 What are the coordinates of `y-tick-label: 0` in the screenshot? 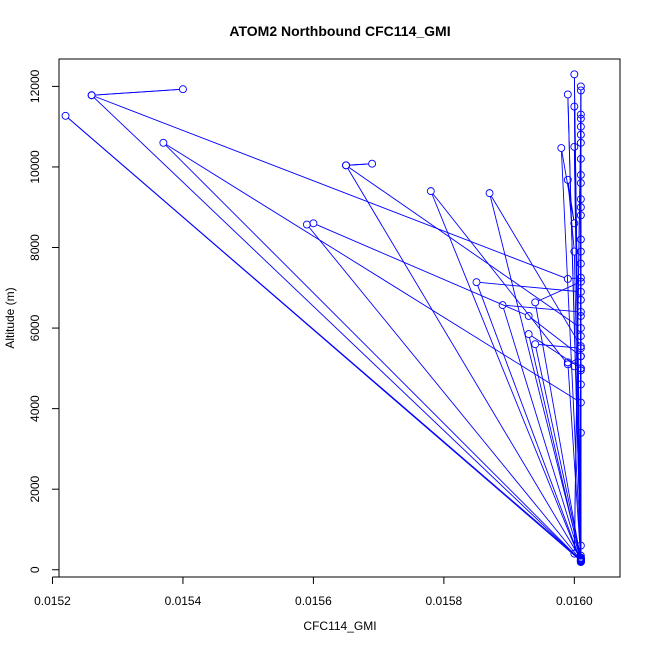 It's located at (35, 569).